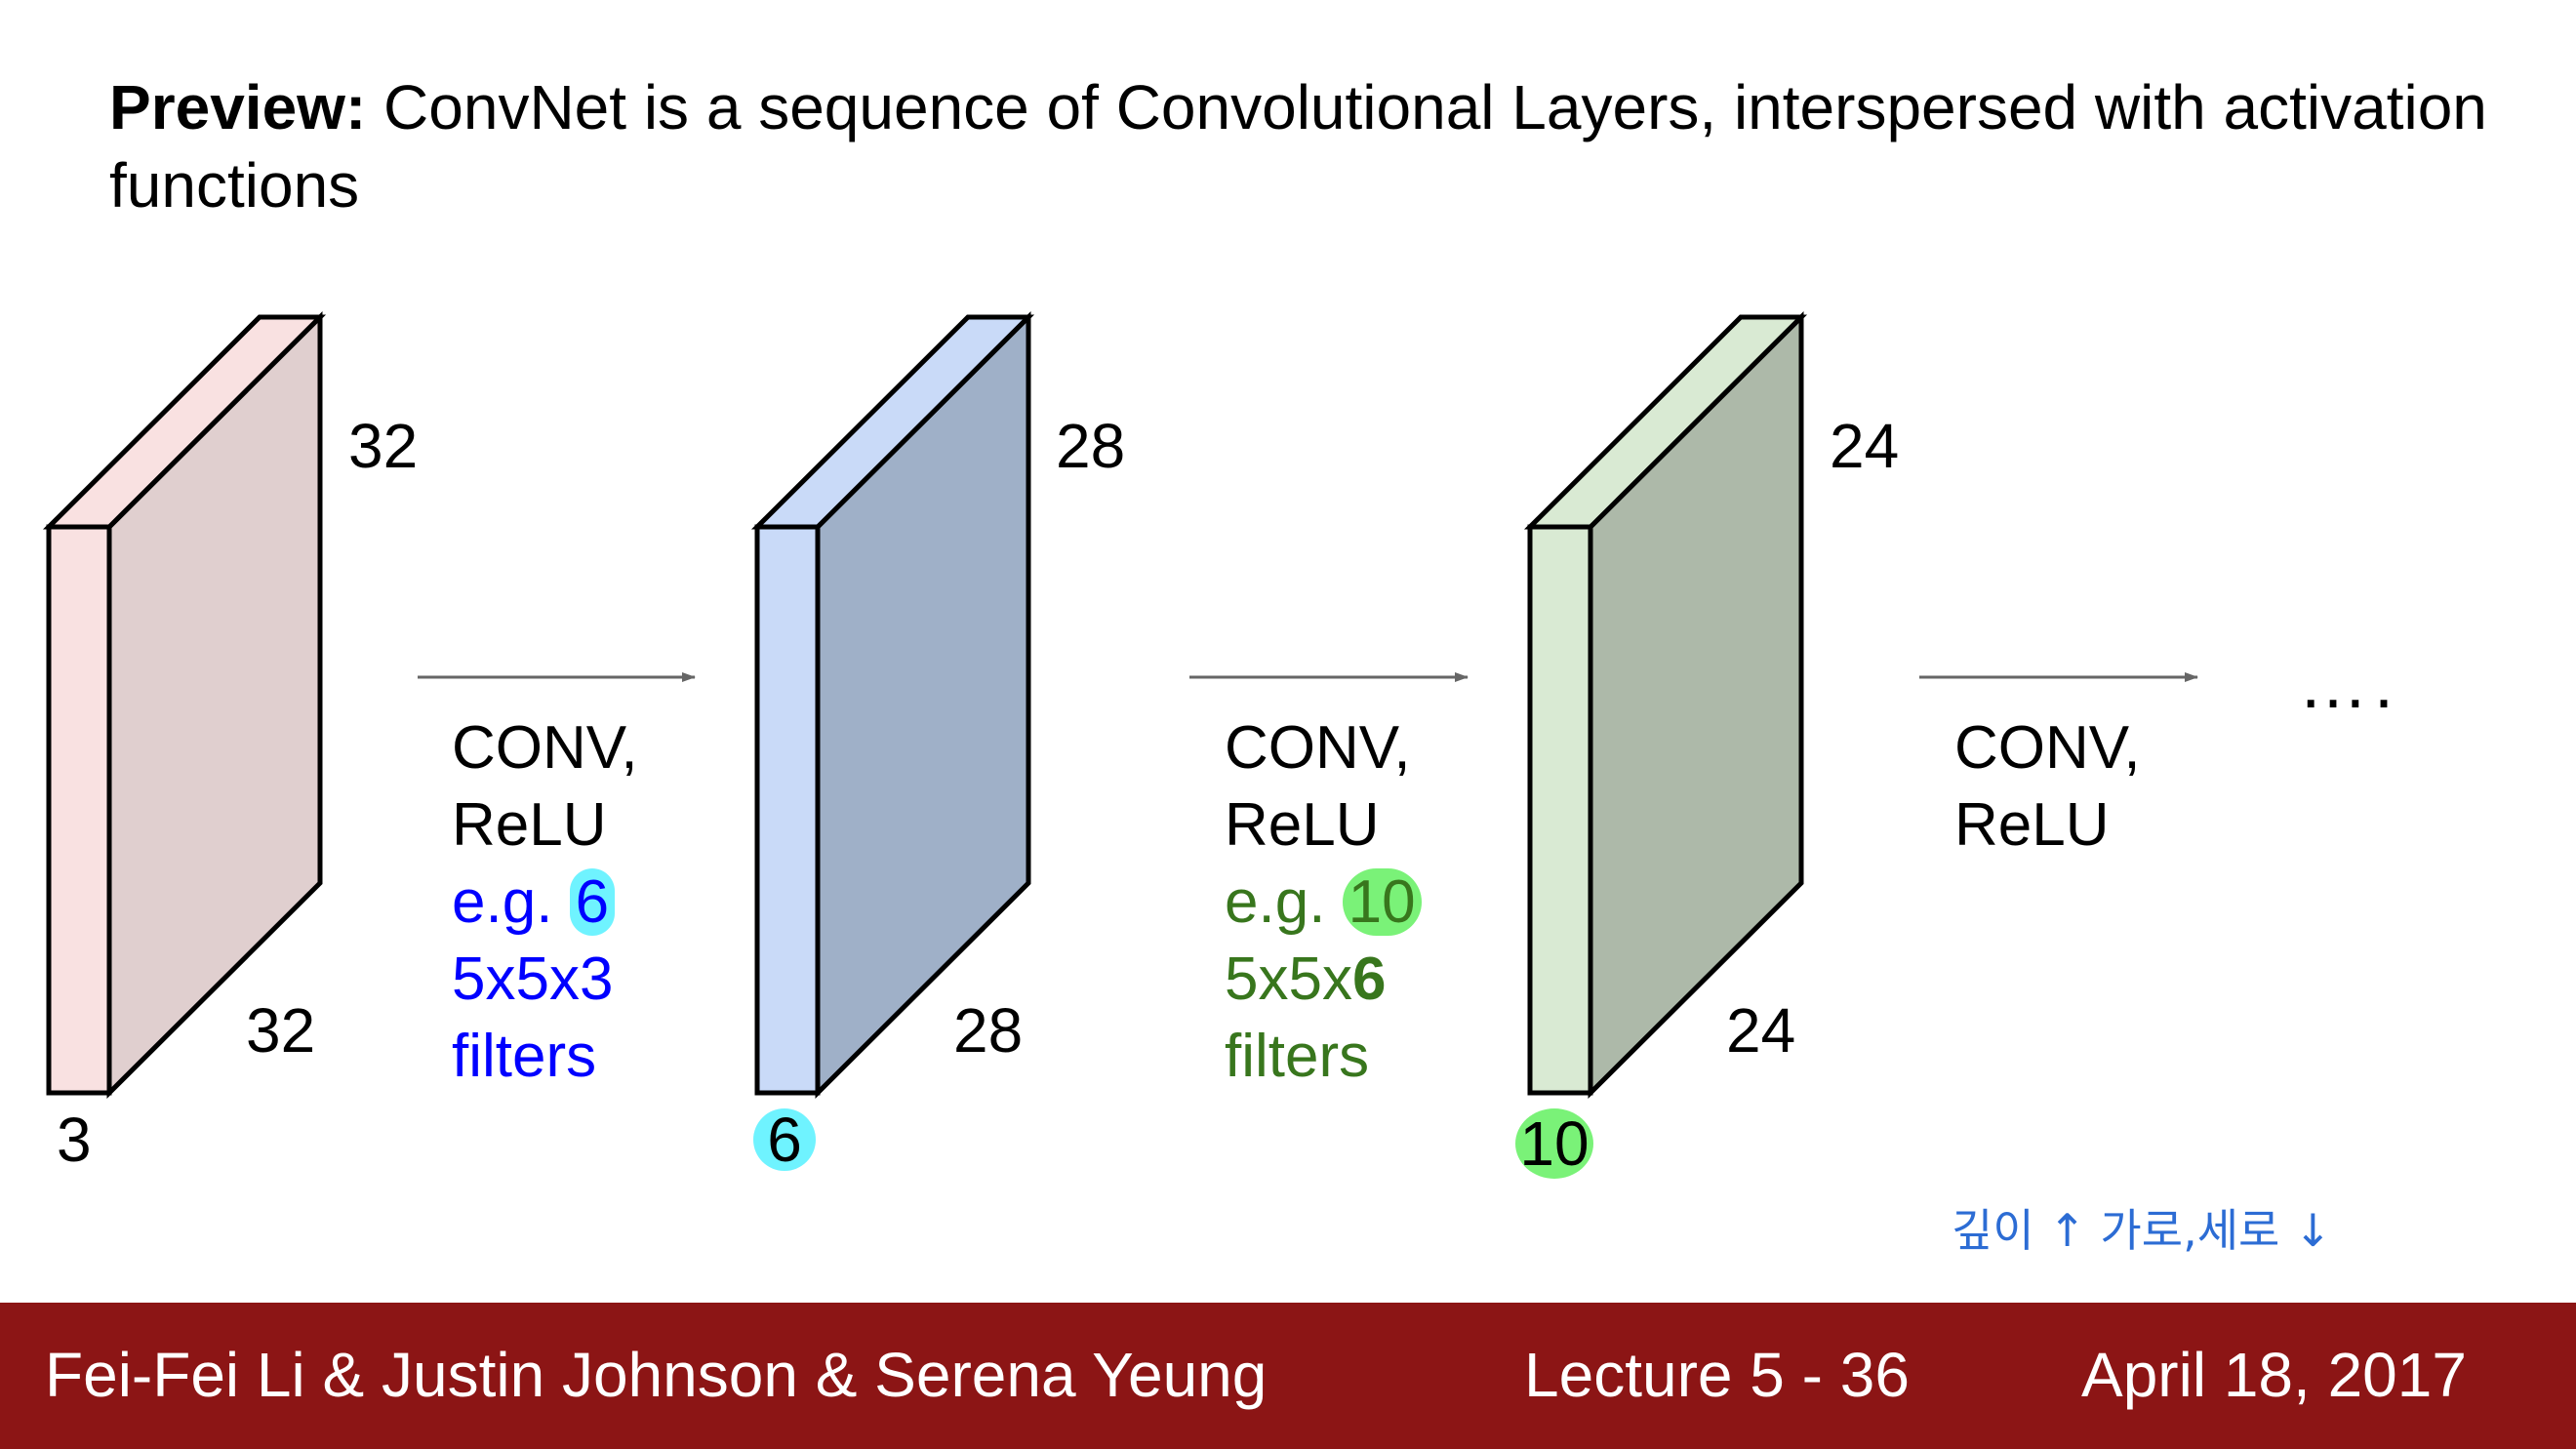 The height and width of the screenshot is (1449, 2576). Describe the element at coordinates (281, 1030) in the screenshot. I see `input-width-label: 32` at that location.